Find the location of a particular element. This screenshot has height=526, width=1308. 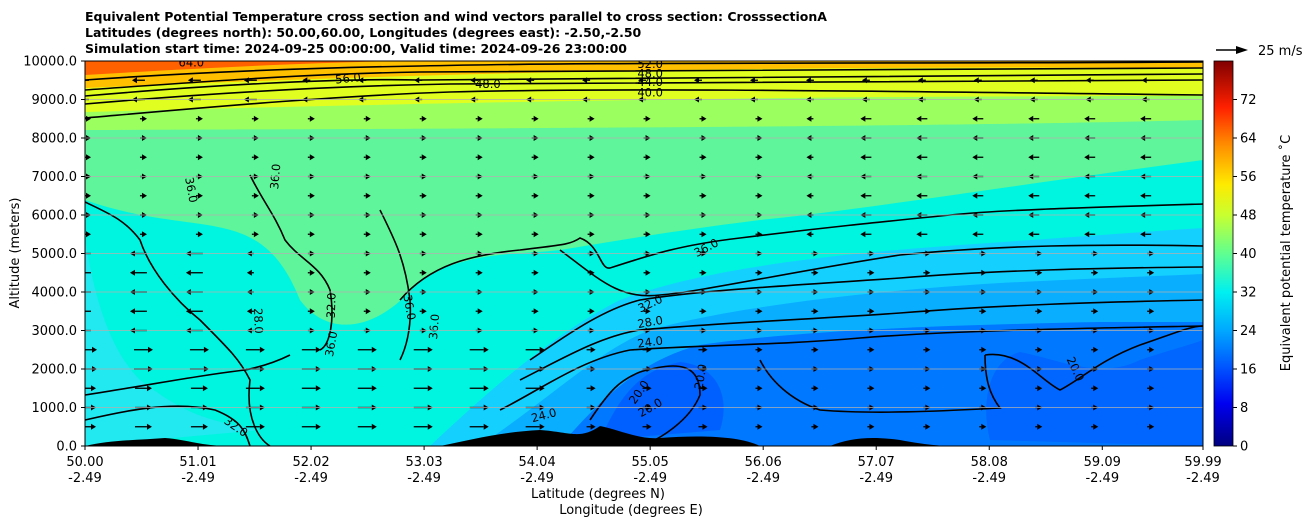

x-tick-label-lat: 59.09 is located at coordinates (1102, 462).